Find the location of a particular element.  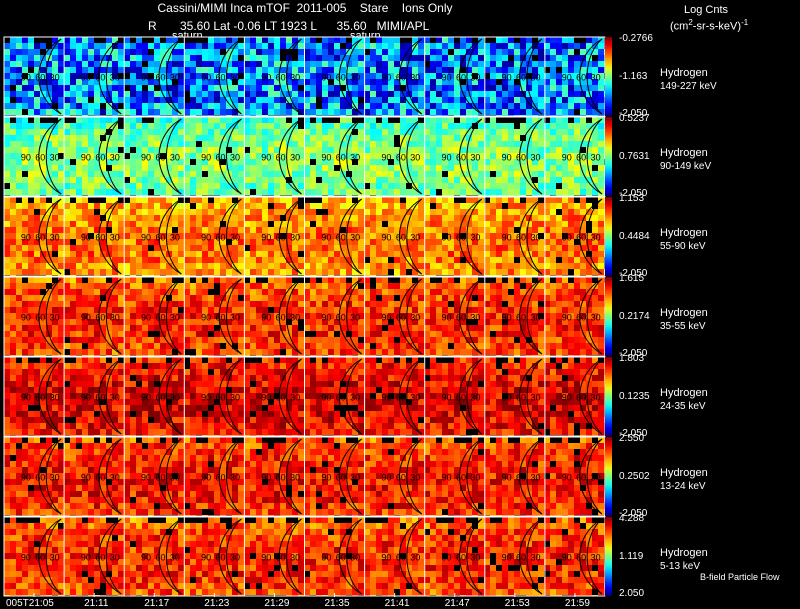

contour-line is located at coordinates (50, 236).